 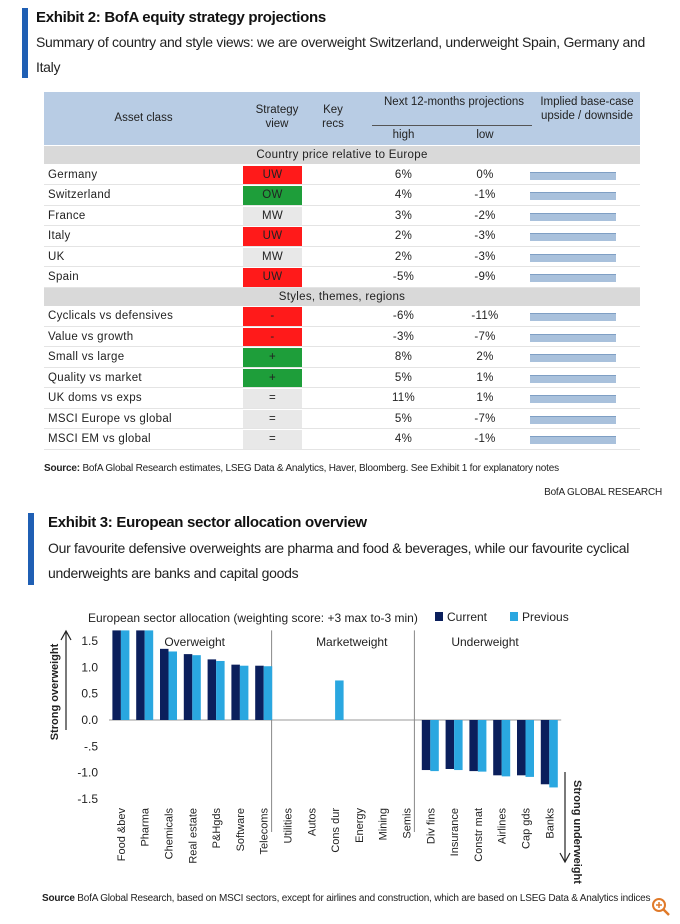 What do you see at coordinates (527, 828) in the screenshot?
I see `x-tick-label: Cap gds` at bounding box center [527, 828].